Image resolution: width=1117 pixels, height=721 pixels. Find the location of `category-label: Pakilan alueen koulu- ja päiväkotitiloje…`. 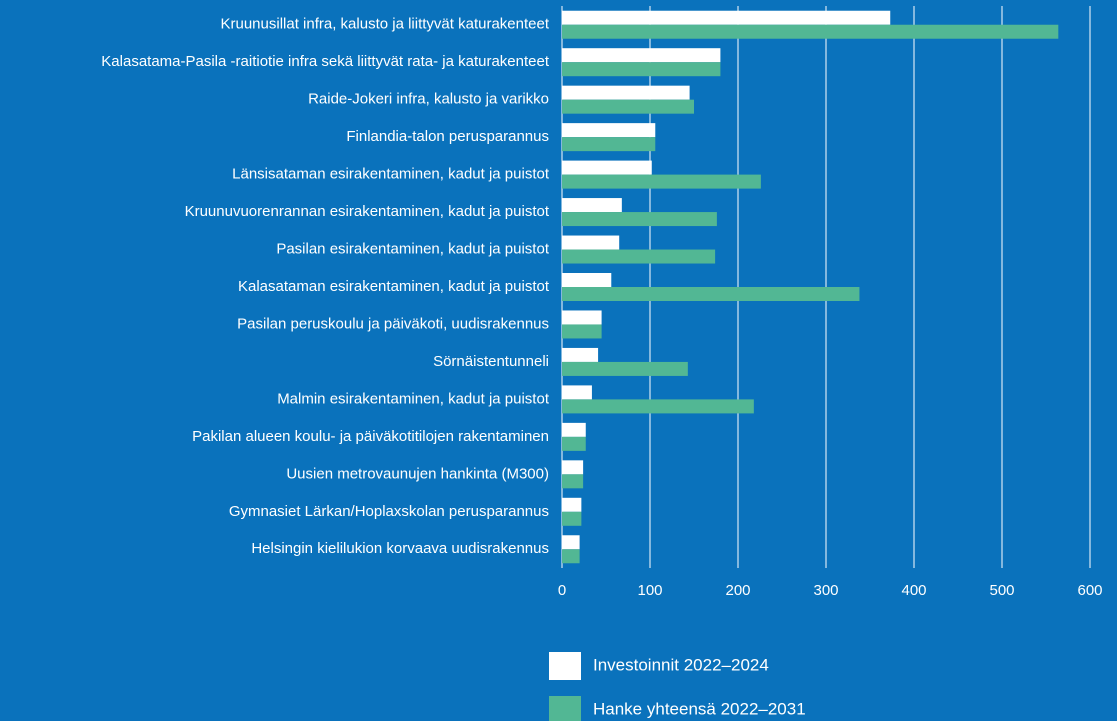

category-label: Pakilan alueen koulu- ja päiväkotitiloje… is located at coordinates (370, 436).